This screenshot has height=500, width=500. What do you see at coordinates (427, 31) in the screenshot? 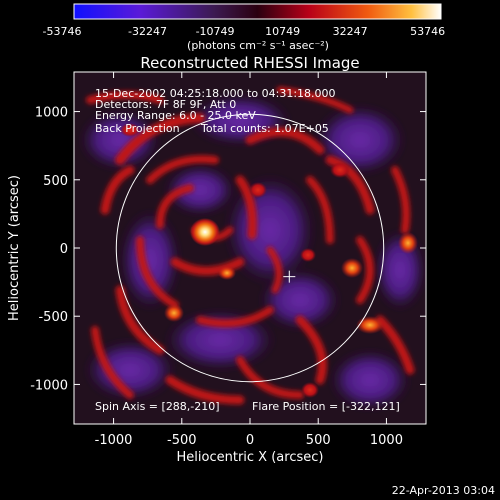
I see `colorbar-tick-label: 53746` at bounding box center [427, 31].